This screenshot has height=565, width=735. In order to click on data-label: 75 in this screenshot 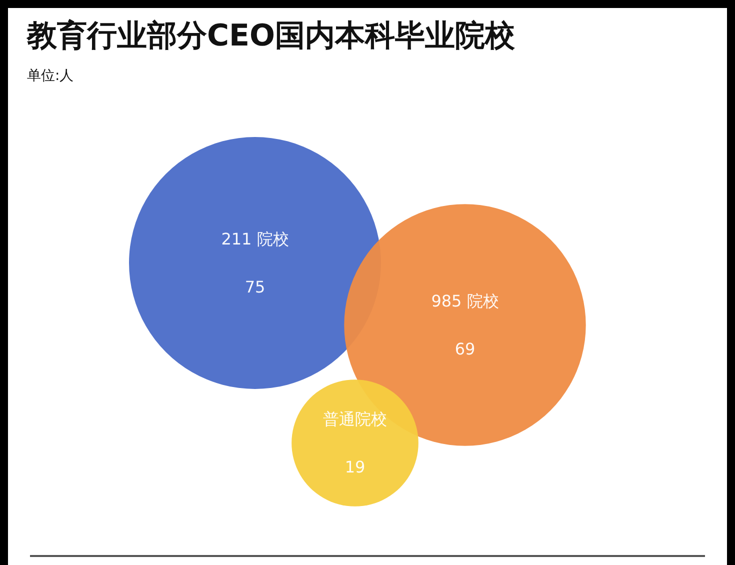, I will do `click(255, 287)`.